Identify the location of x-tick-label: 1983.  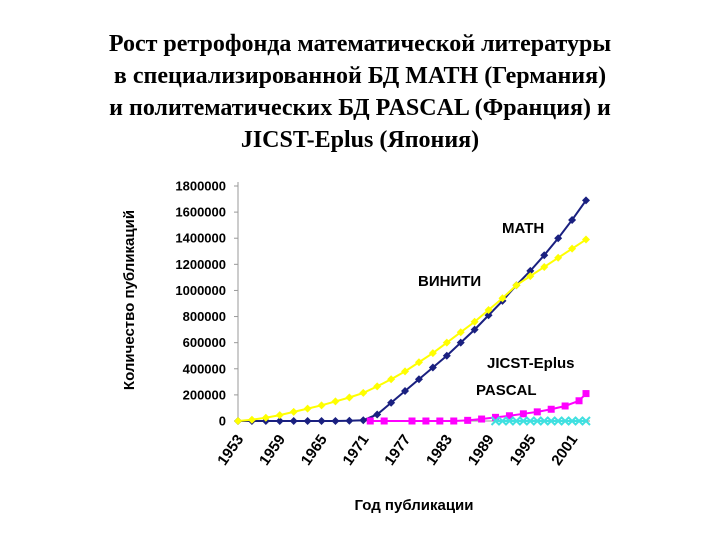
(439, 450).